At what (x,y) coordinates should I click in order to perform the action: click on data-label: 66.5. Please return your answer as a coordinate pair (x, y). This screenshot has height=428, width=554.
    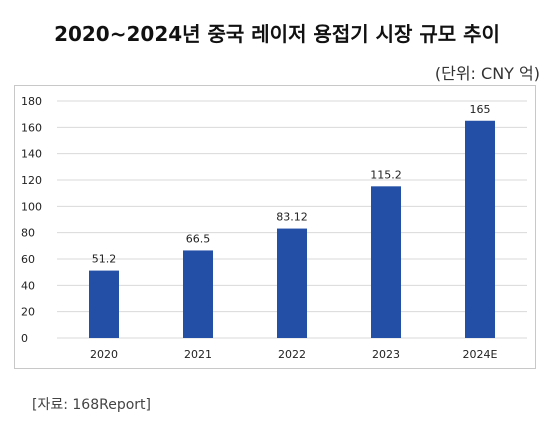
    Looking at the image, I should click on (198, 238).